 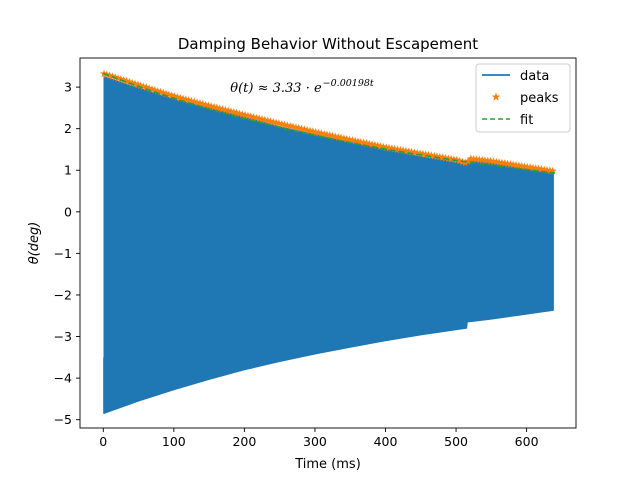 What do you see at coordinates (174, 441) in the screenshot?
I see `x-tick-label: 100` at bounding box center [174, 441].